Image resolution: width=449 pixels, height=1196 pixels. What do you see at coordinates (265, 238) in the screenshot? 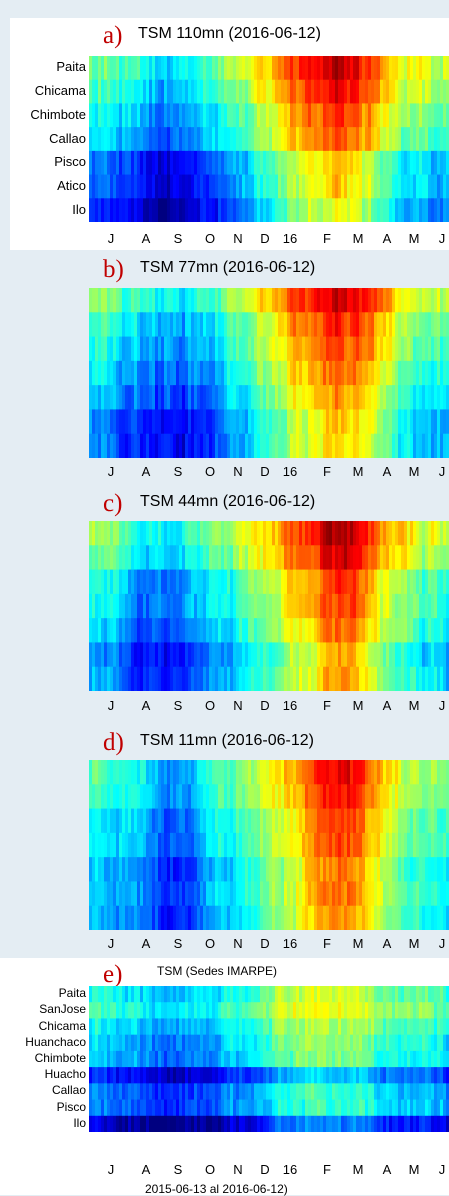
I see `x-tick-label: D` at bounding box center [265, 238].